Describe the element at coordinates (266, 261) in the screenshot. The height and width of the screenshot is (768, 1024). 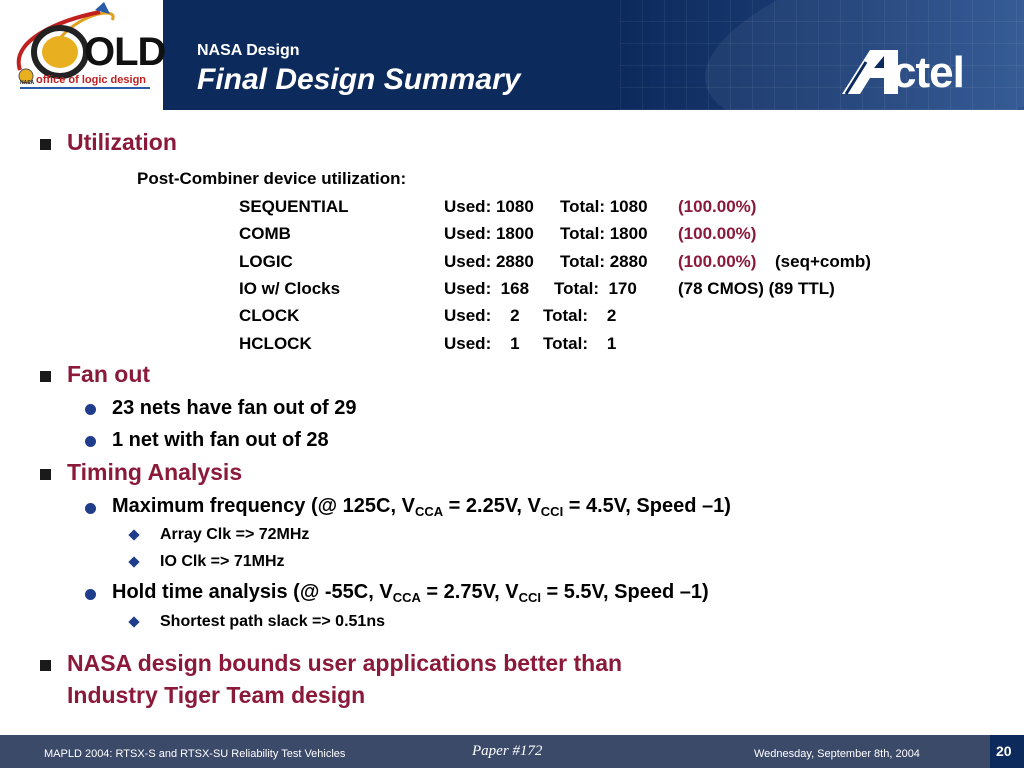
I see `util-row-name: LOGIC` at that location.